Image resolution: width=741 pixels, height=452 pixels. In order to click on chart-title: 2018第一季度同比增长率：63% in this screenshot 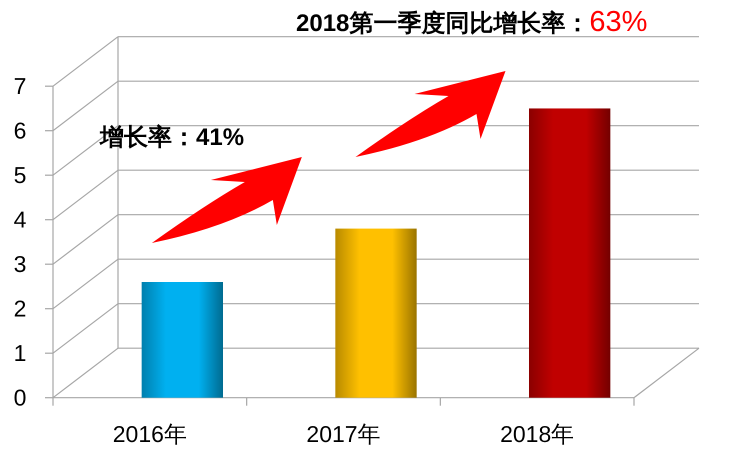, I will do `click(472, 22)`.